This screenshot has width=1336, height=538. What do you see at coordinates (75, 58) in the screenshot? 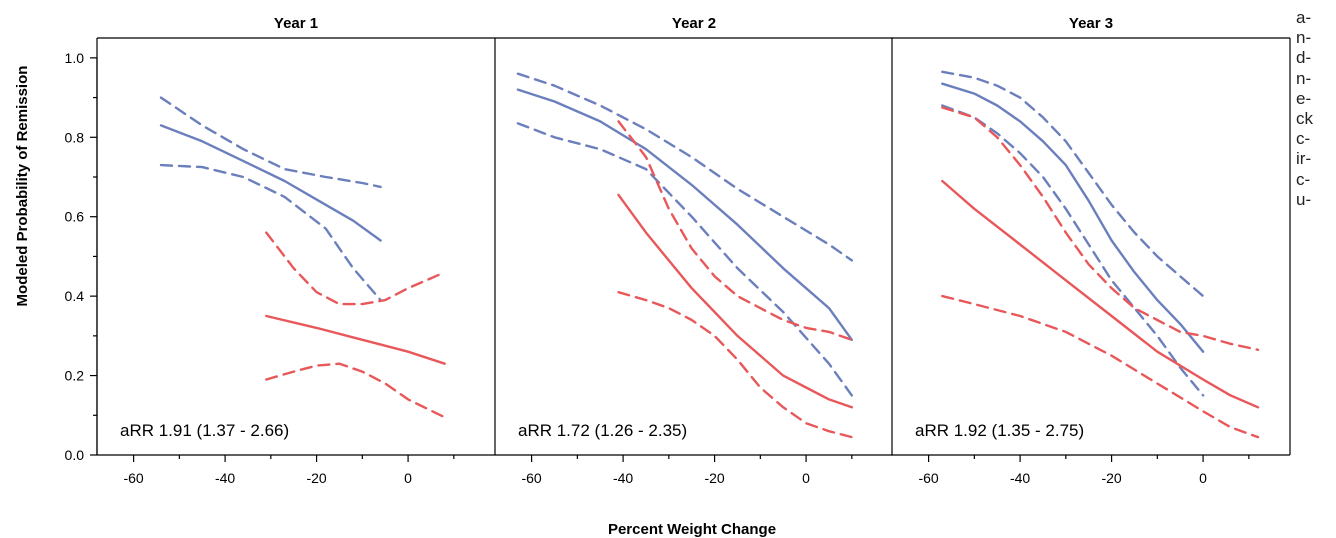
I see `y-tick-label: 1.0` at bounding box center [75, 58].